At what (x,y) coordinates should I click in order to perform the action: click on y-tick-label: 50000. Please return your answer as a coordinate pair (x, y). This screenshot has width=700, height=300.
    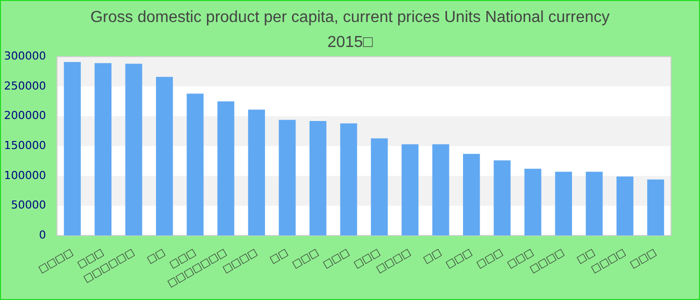
    Looking at the image, I should click on (28, 205).